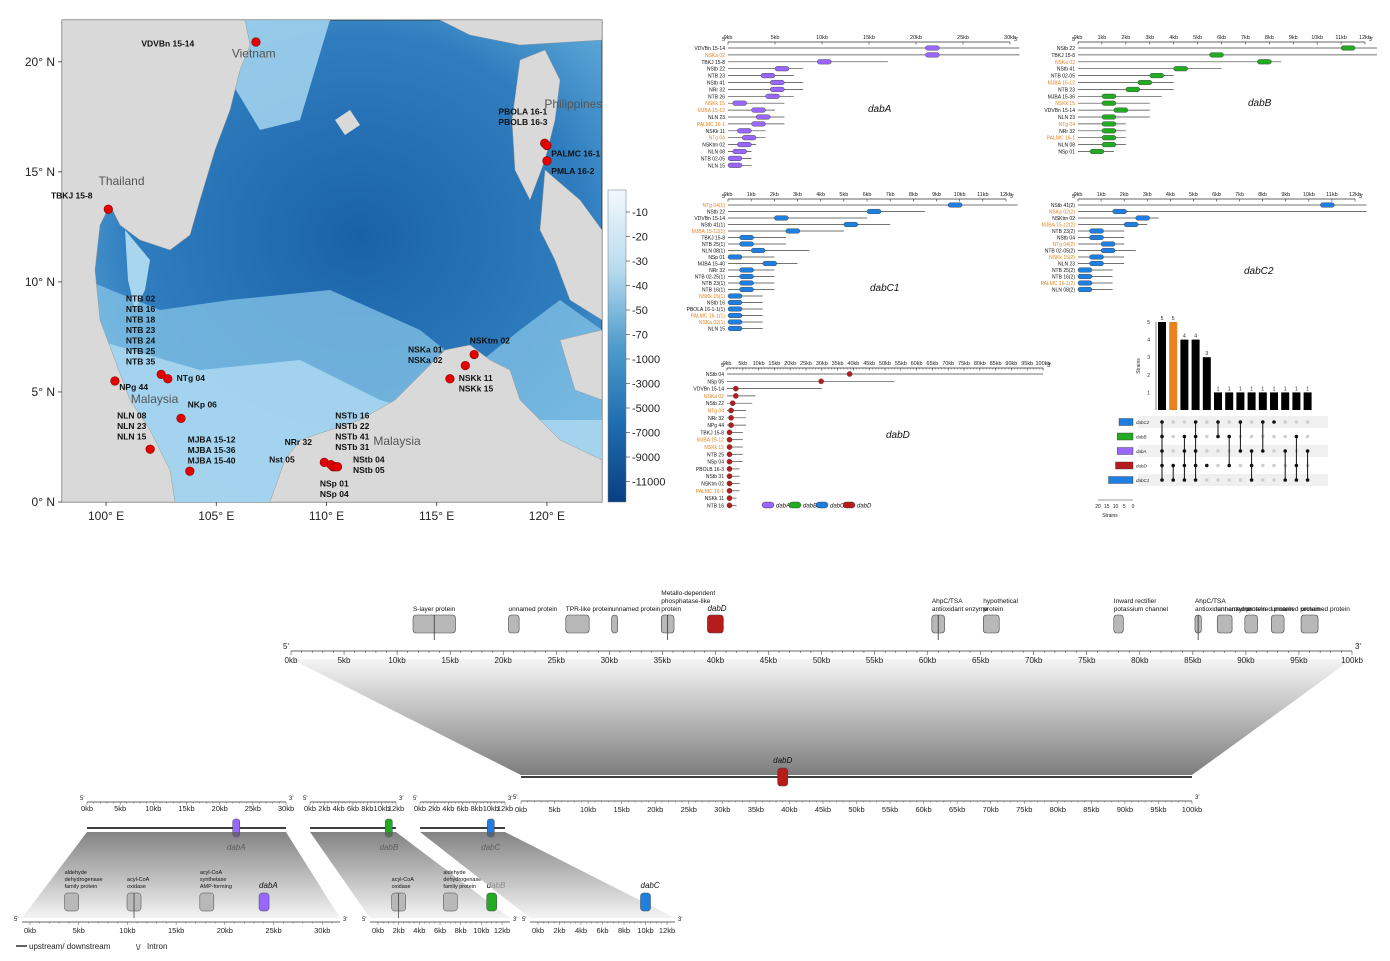  Describe the element at coordinates (622, 809) in the screenshot. I see `scale-tick-label: 15kb` at that location.